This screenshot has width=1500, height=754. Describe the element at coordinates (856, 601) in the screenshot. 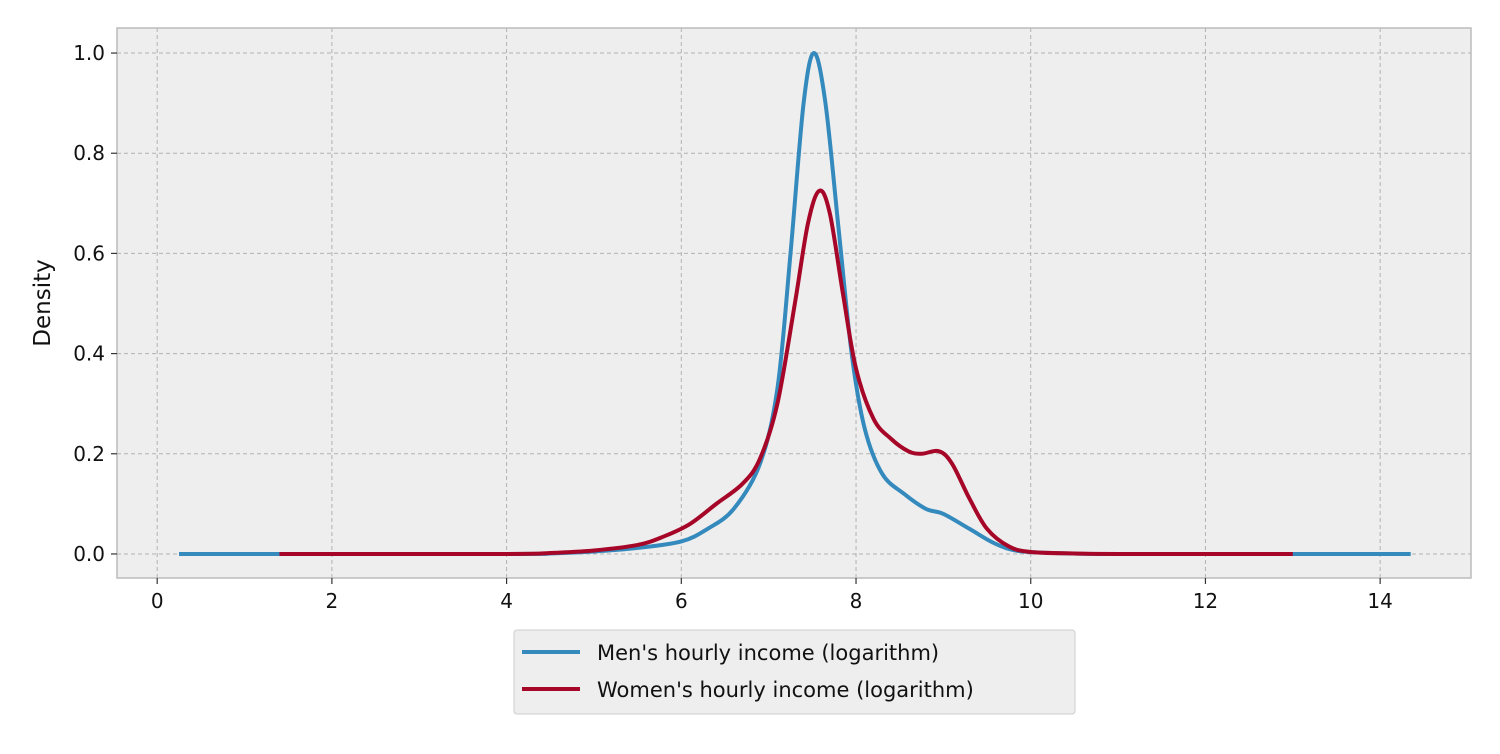

I see `x-tick-label: 8` at that location.